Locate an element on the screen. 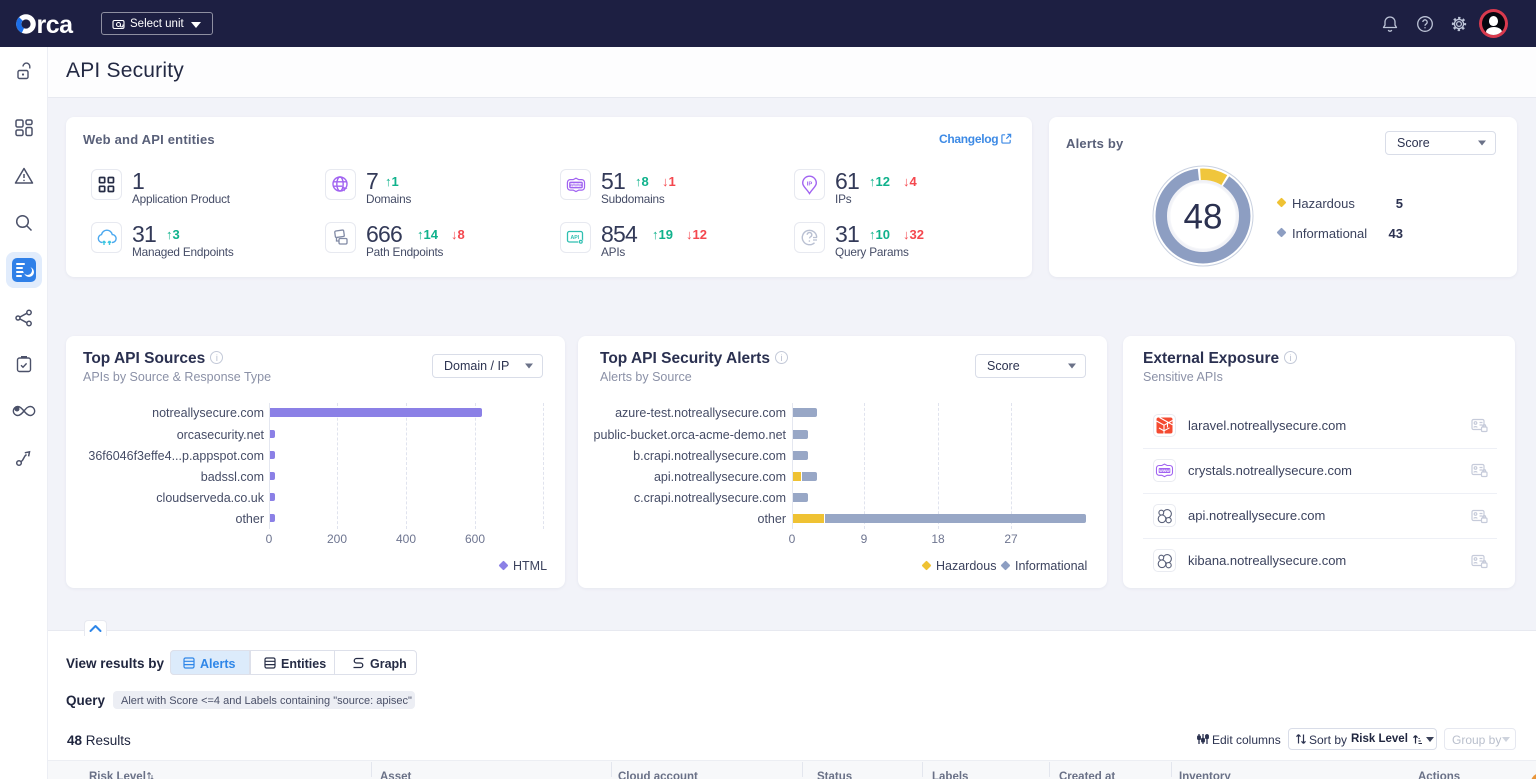  svg-text: 48 is located at coordinates (1203, 217).